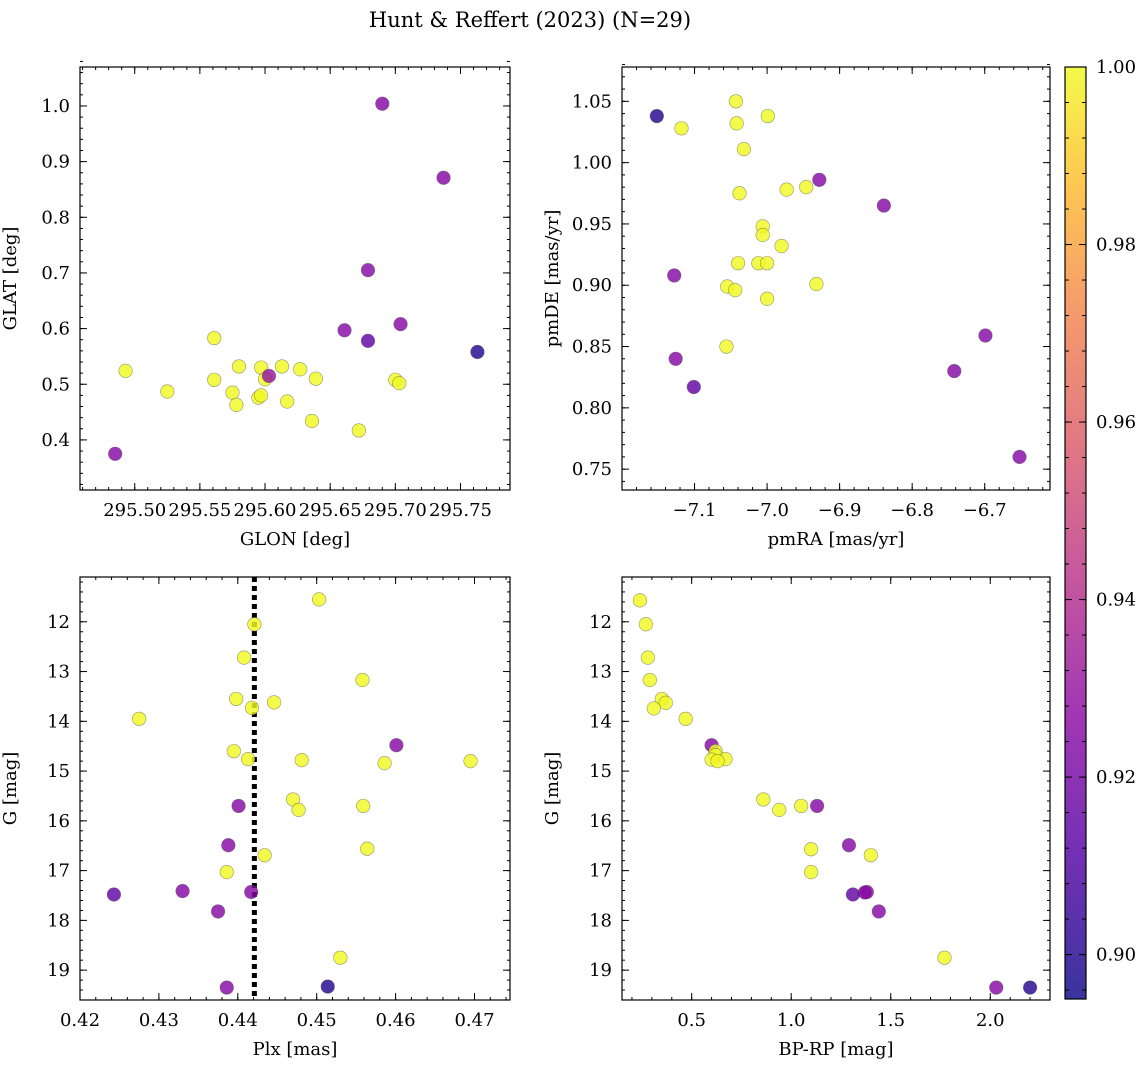 The height and width of the screenshot is (1067, 1148). I want to click on y-tick-label: 0.8, so click(55, 217).